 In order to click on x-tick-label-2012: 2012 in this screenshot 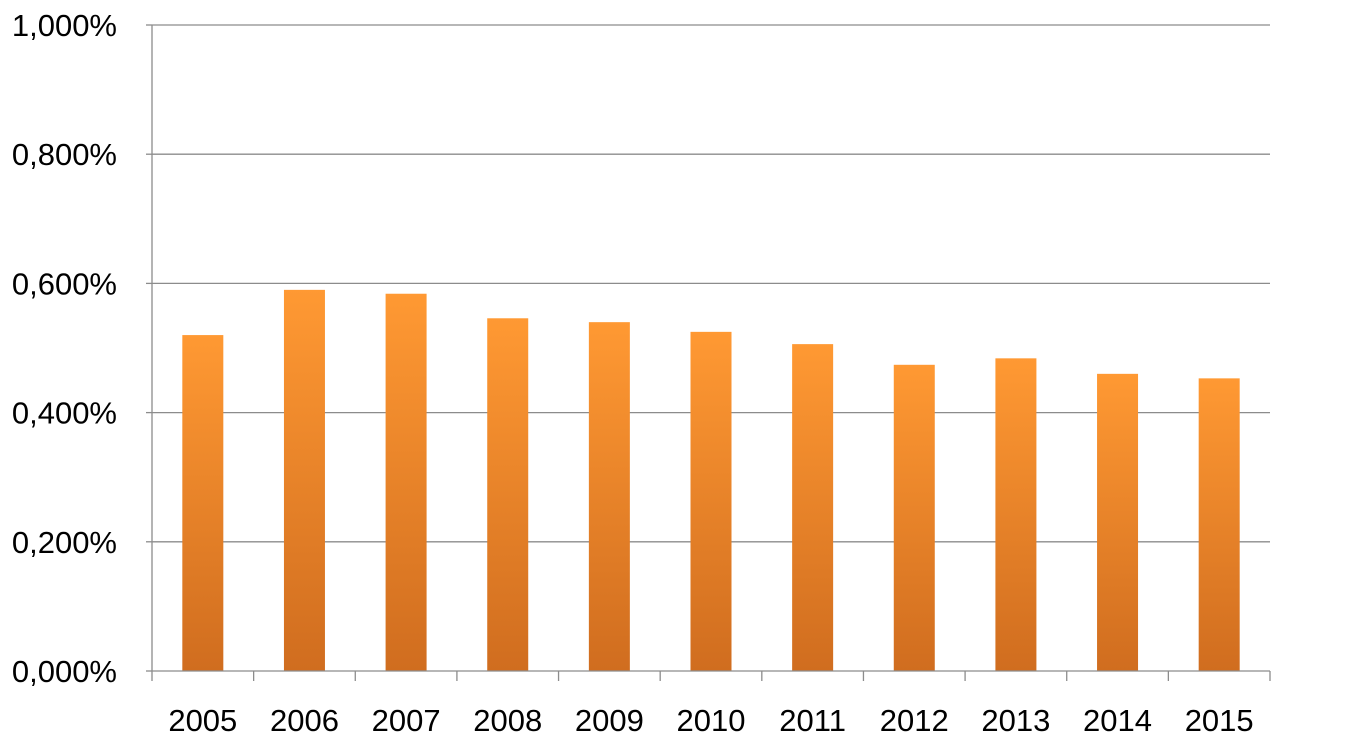, I will do `click(914, 720)`.